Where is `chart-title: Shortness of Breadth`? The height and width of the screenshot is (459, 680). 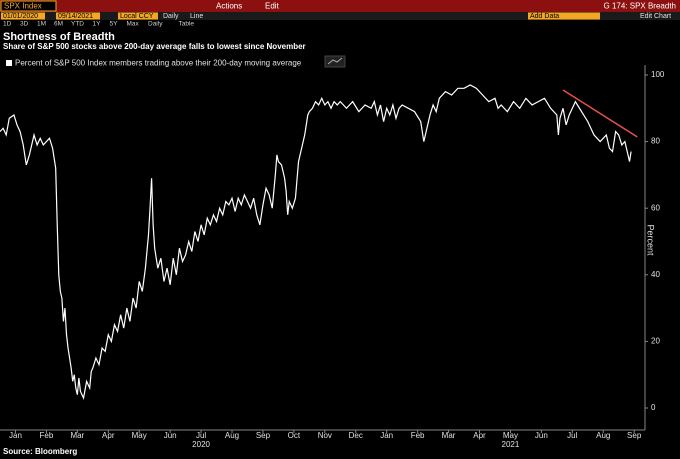
chart-title: Shortness of Breadth is located at coordinates (59, 37).